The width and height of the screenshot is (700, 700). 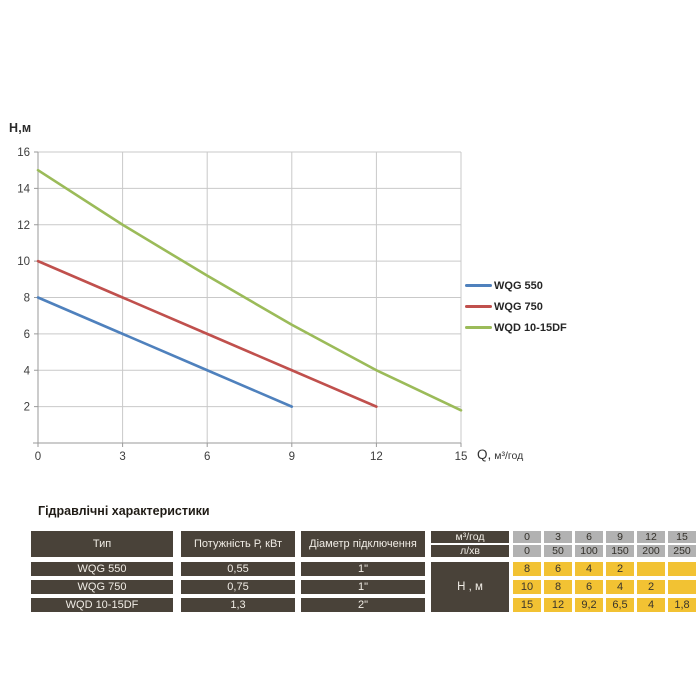 I want to click on power-cell: 1,3, so click(x=238, y=605).